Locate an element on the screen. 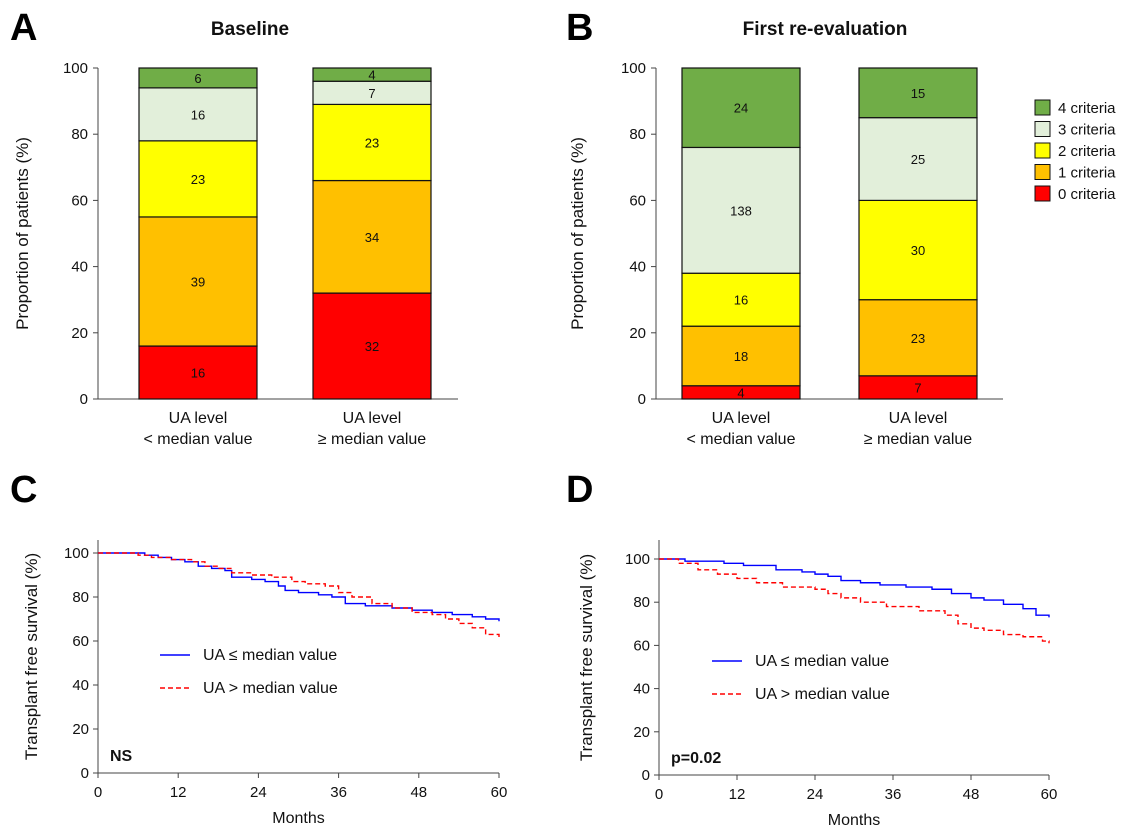 The width and height of the screenshot is (1143, 836). legend-label: 0 criteria is located at coordinates (1087, 194).